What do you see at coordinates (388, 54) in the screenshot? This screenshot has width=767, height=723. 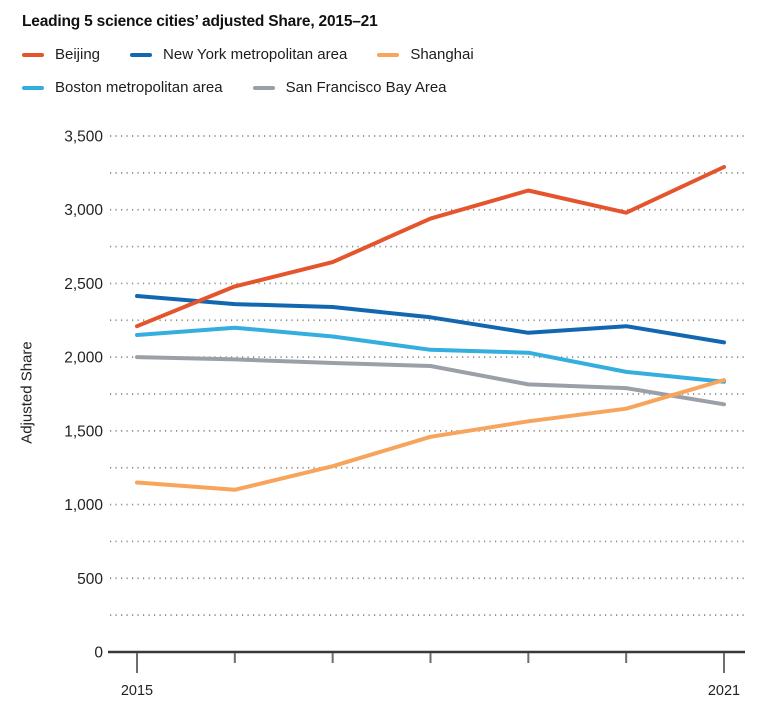 I see `legend-swatch-shanghai` at bounding box center [388, 54].